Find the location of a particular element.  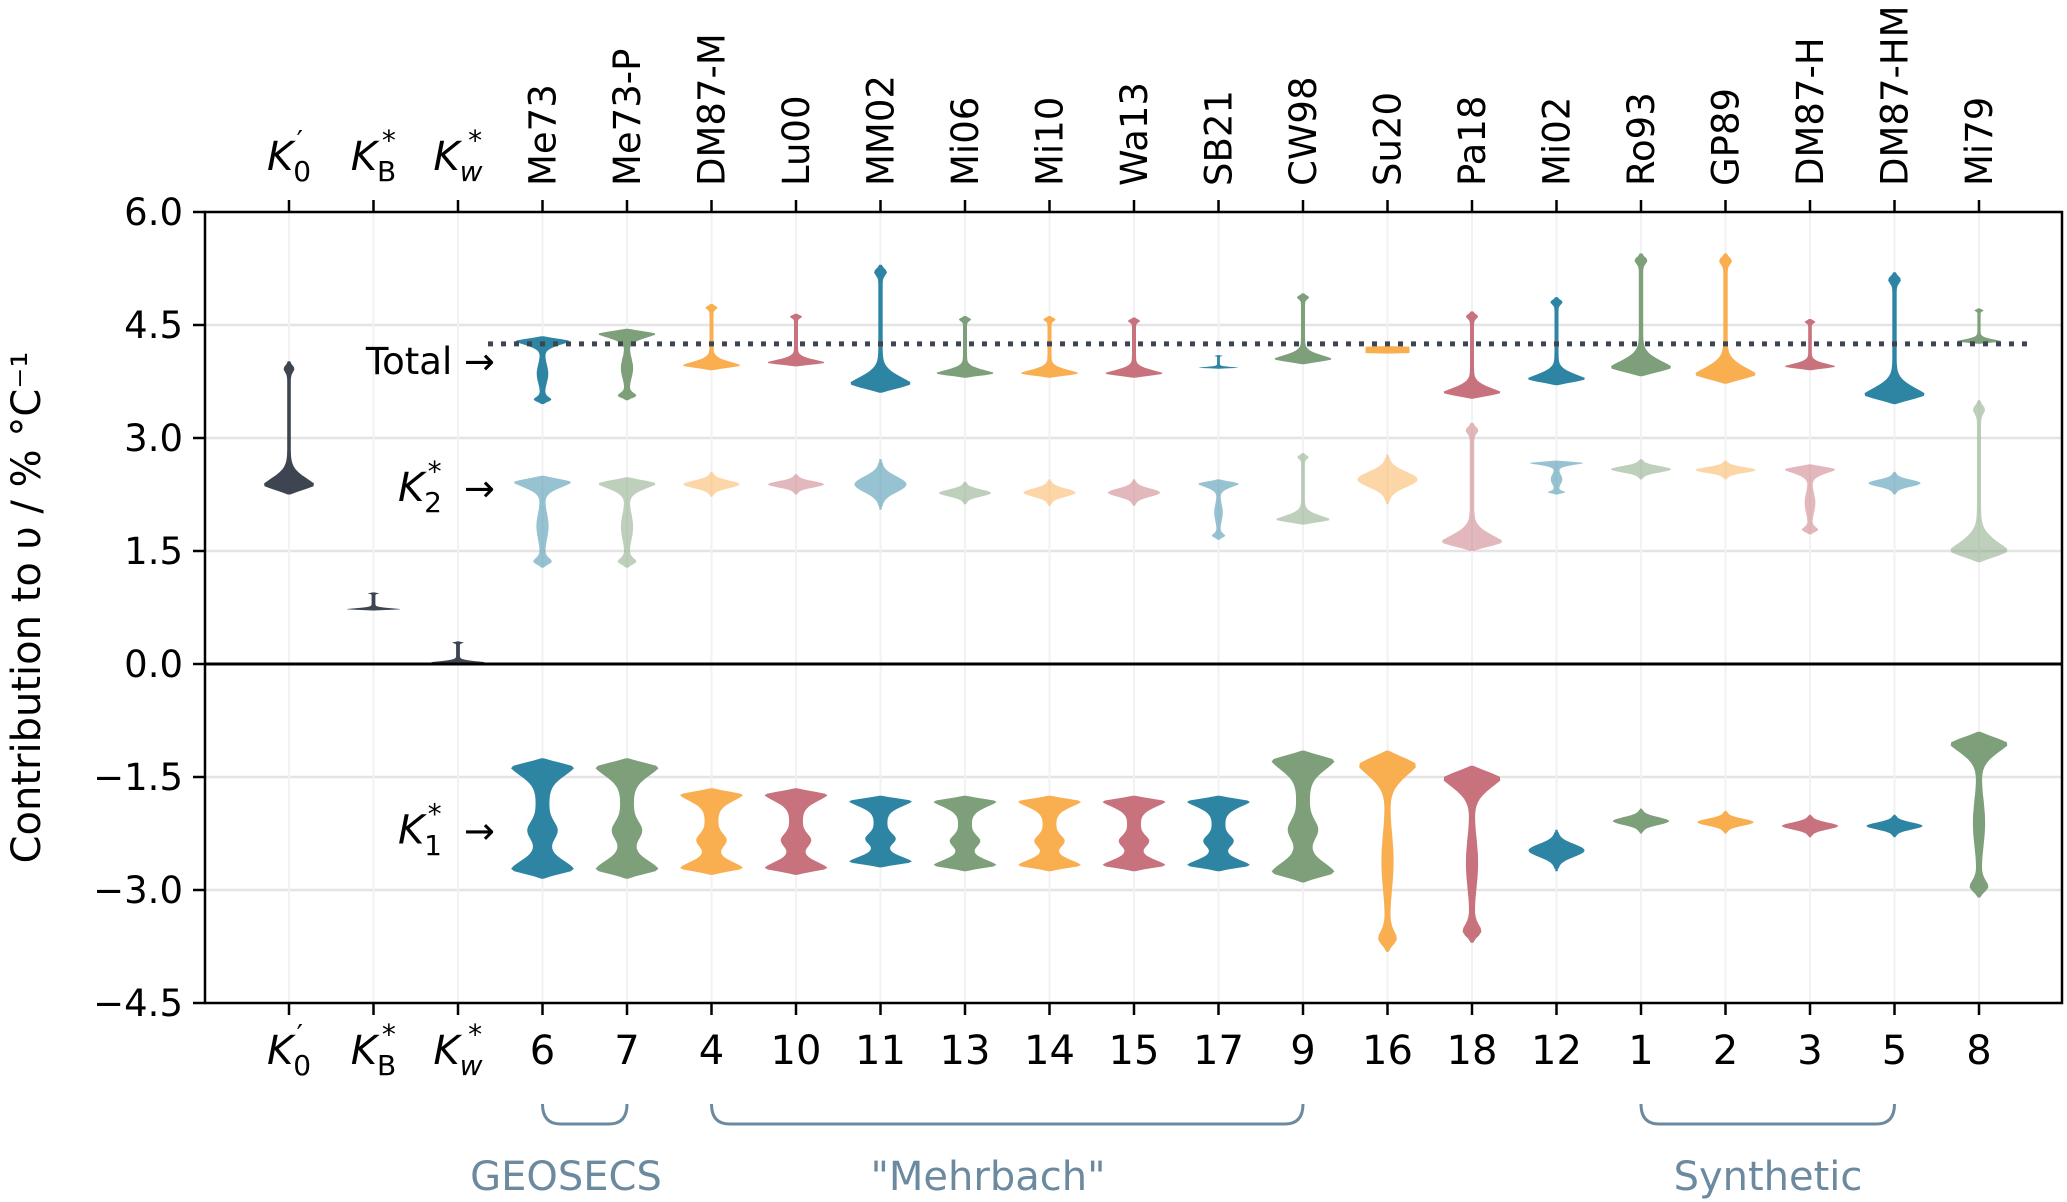

y-axis: 6.0 4.5 3.0 1.5 0.0 −1.5 −3.0 −4.5 is located at coordinates (149, 608).